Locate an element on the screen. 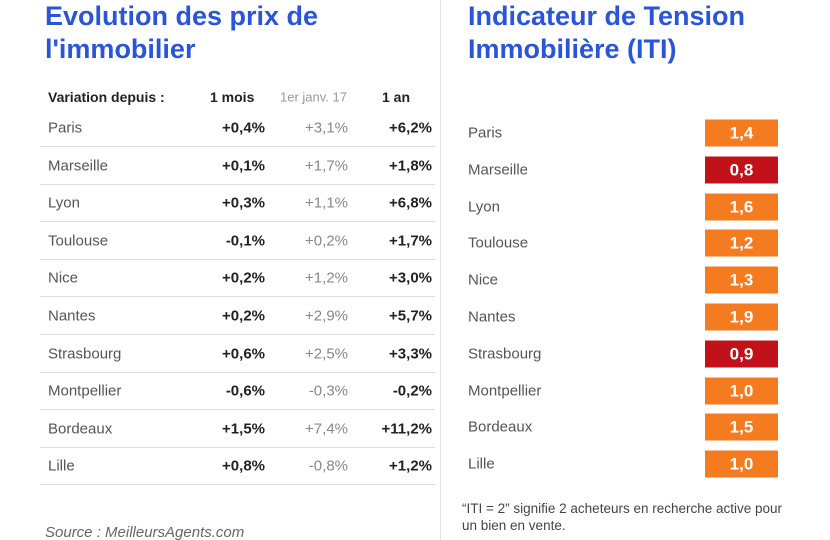  variation: +0,3% is located at coordinates (243, 203).